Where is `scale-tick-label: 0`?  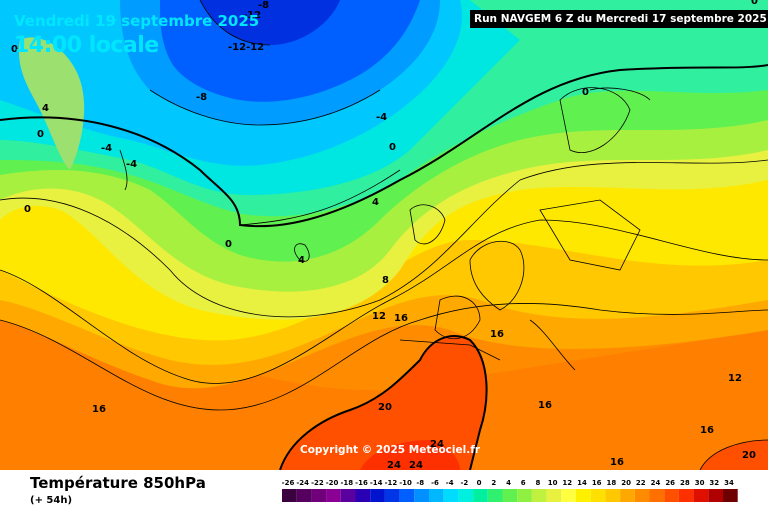
scale-tick-label: 0 is located at coordinates (479, 483).